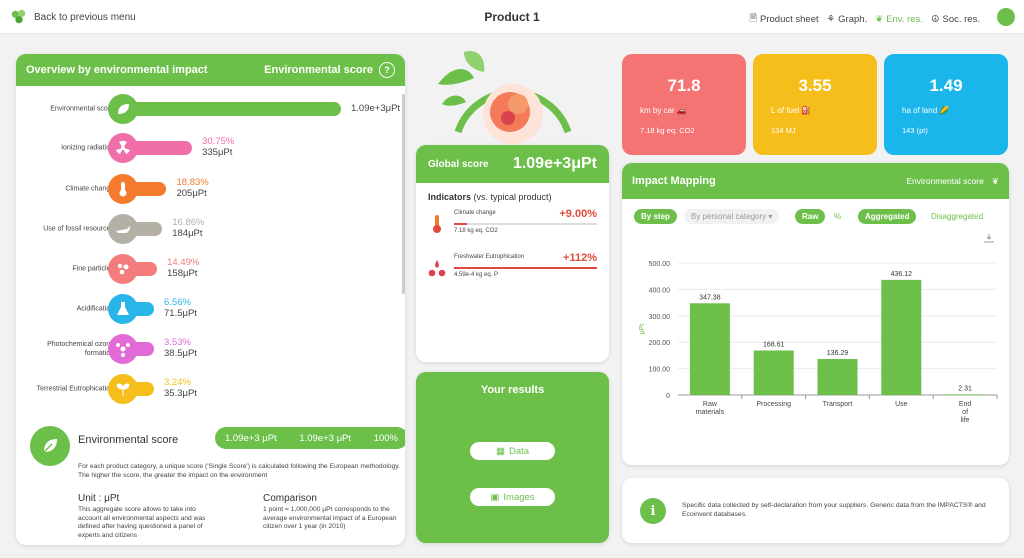 The width and height of the screenshot is (1024, 558). Describe the element at coordinates (387, 70) in the screenshot. I see `help-icon: ?` at that location.